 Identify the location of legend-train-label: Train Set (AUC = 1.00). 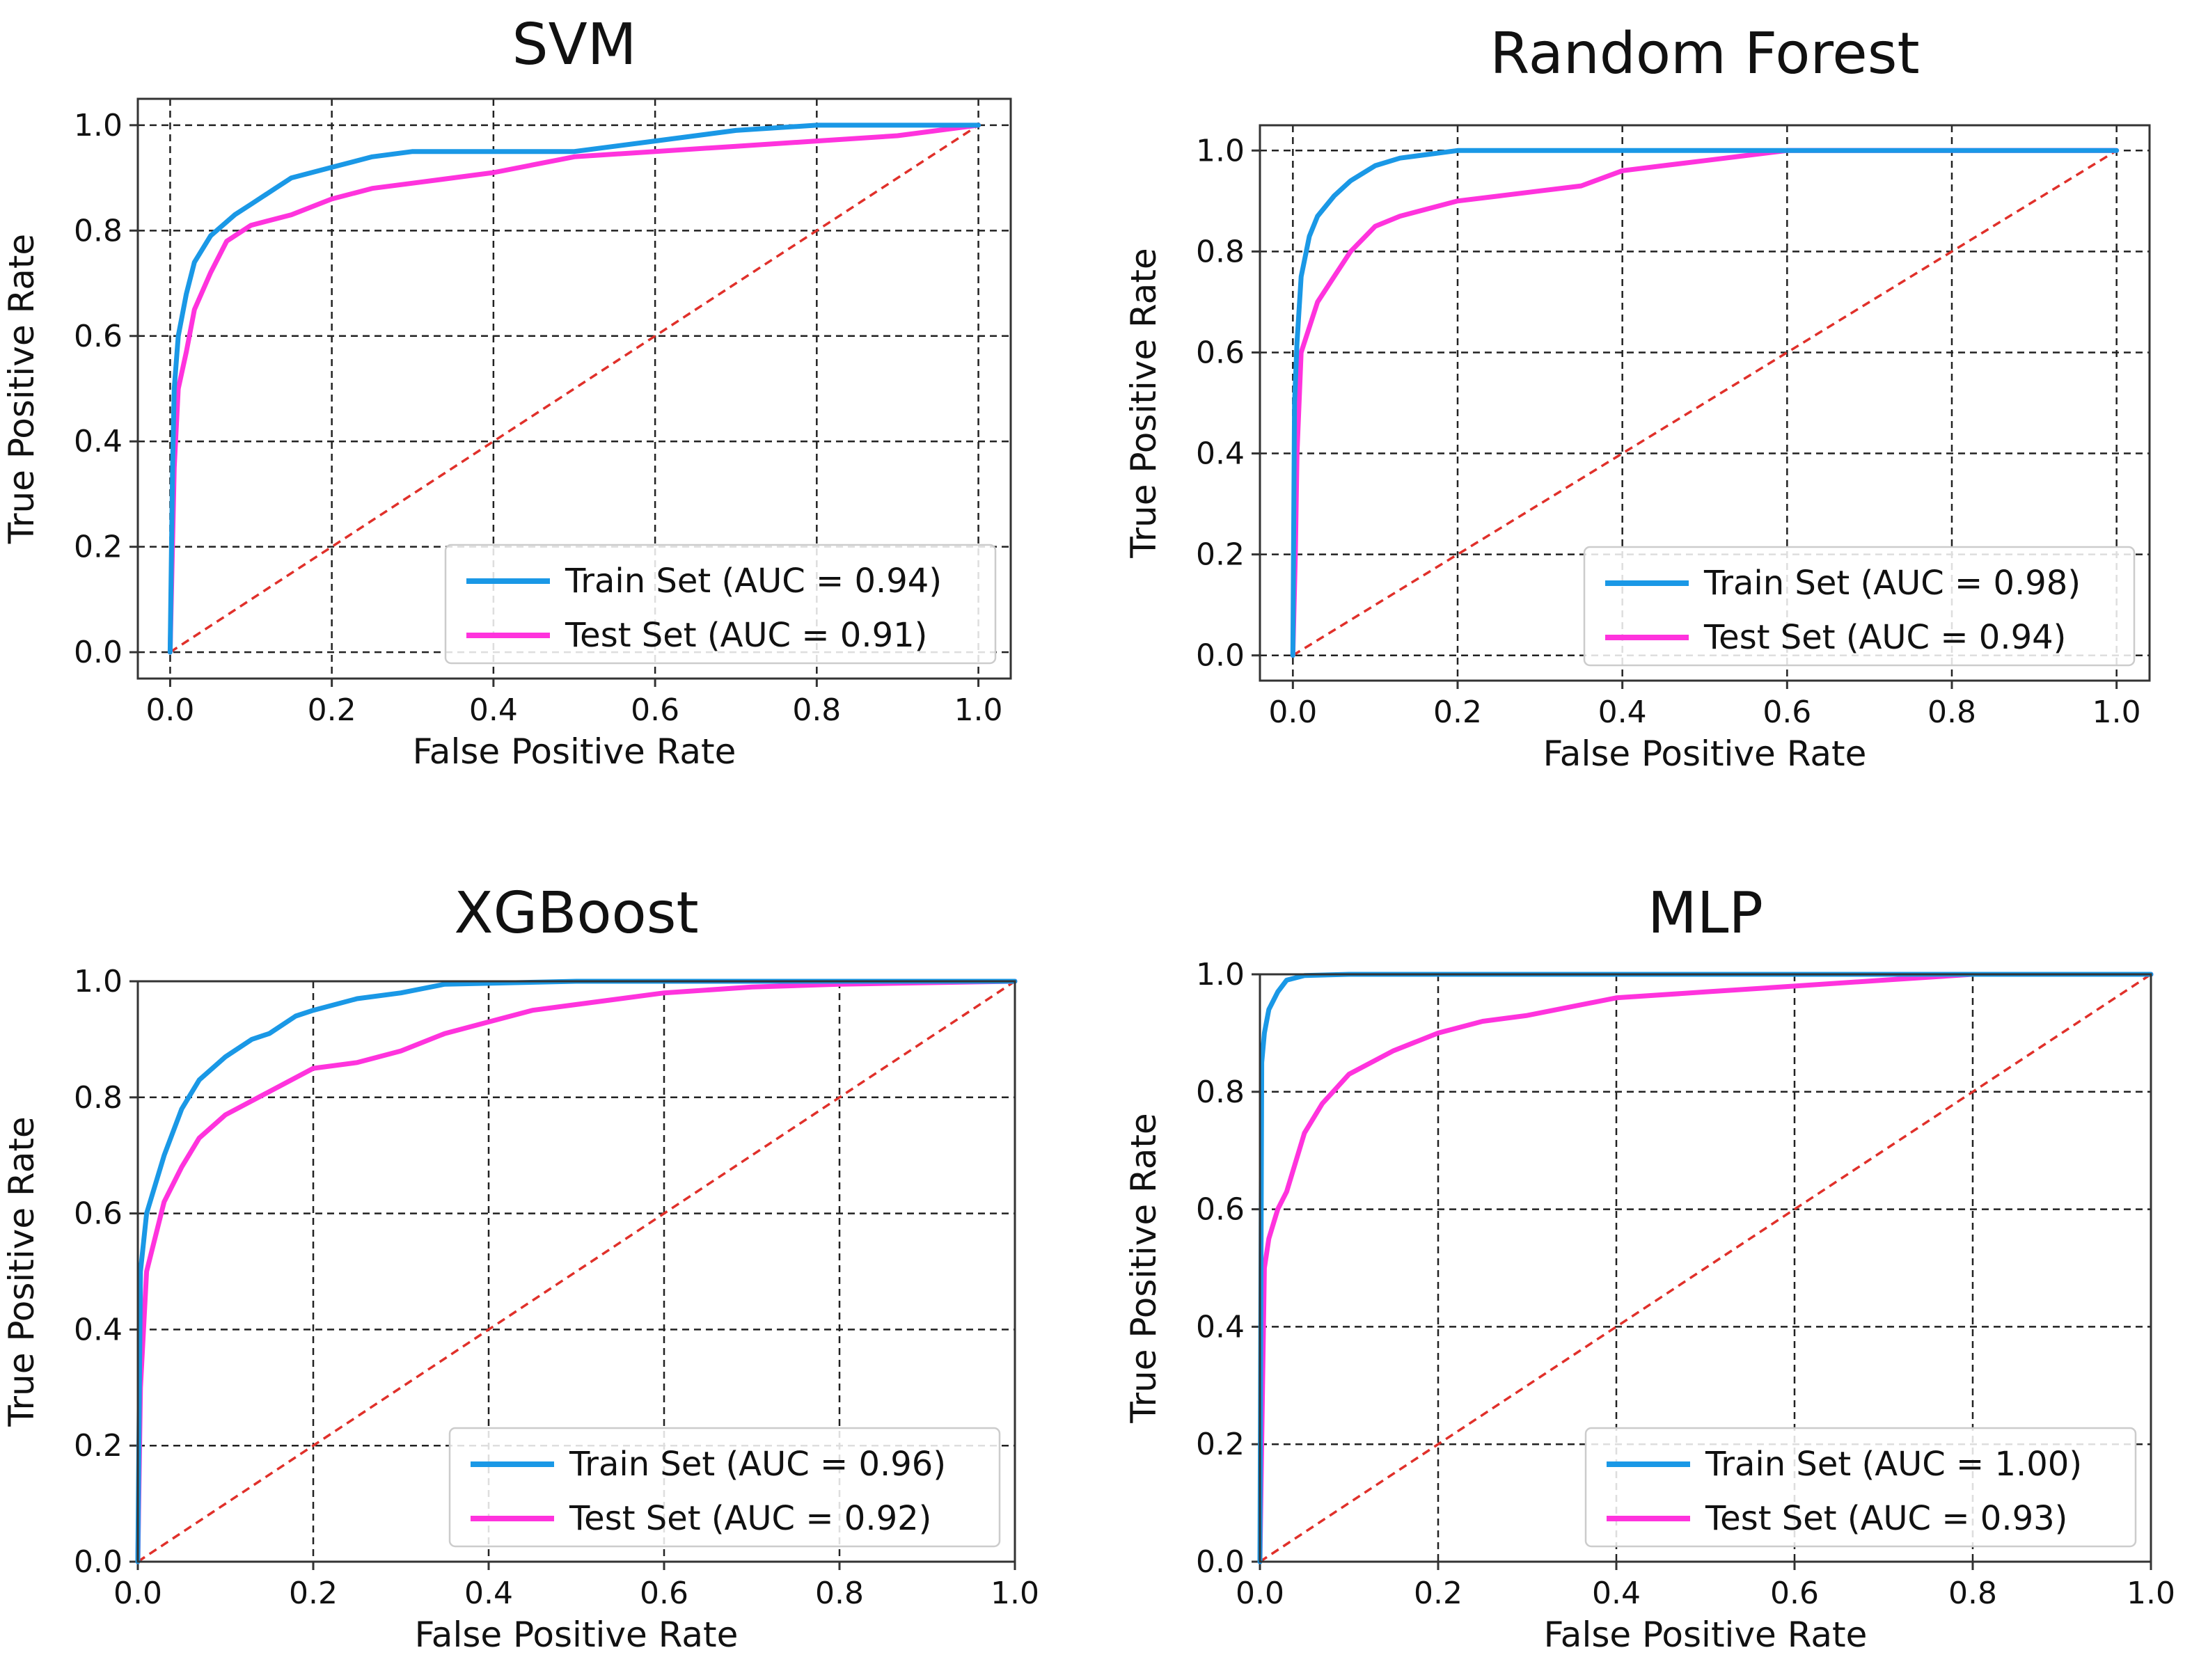
(1893, 1464).